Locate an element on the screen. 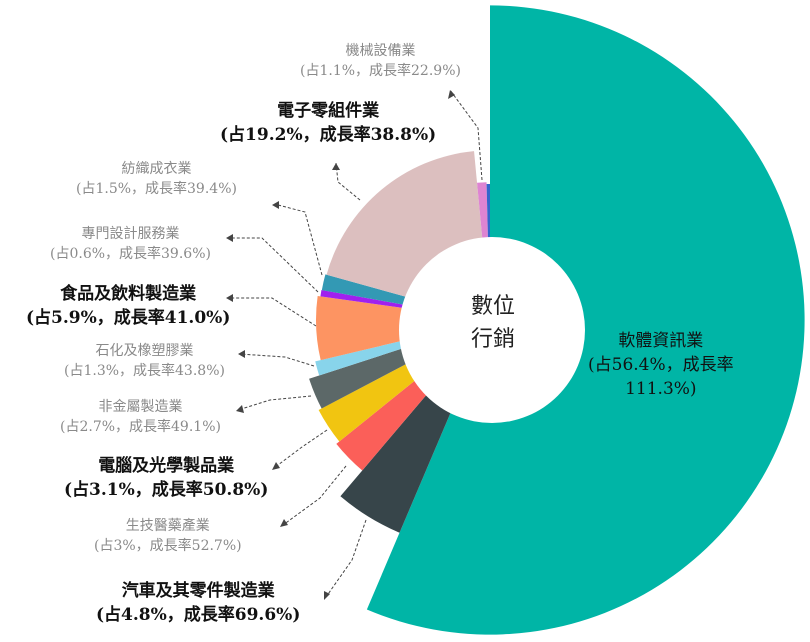 Image resolution: width=810 pixels, height=642 pixels. label-value: (占5.9%，成長率41.0%) is located at coordinates (128, 317).